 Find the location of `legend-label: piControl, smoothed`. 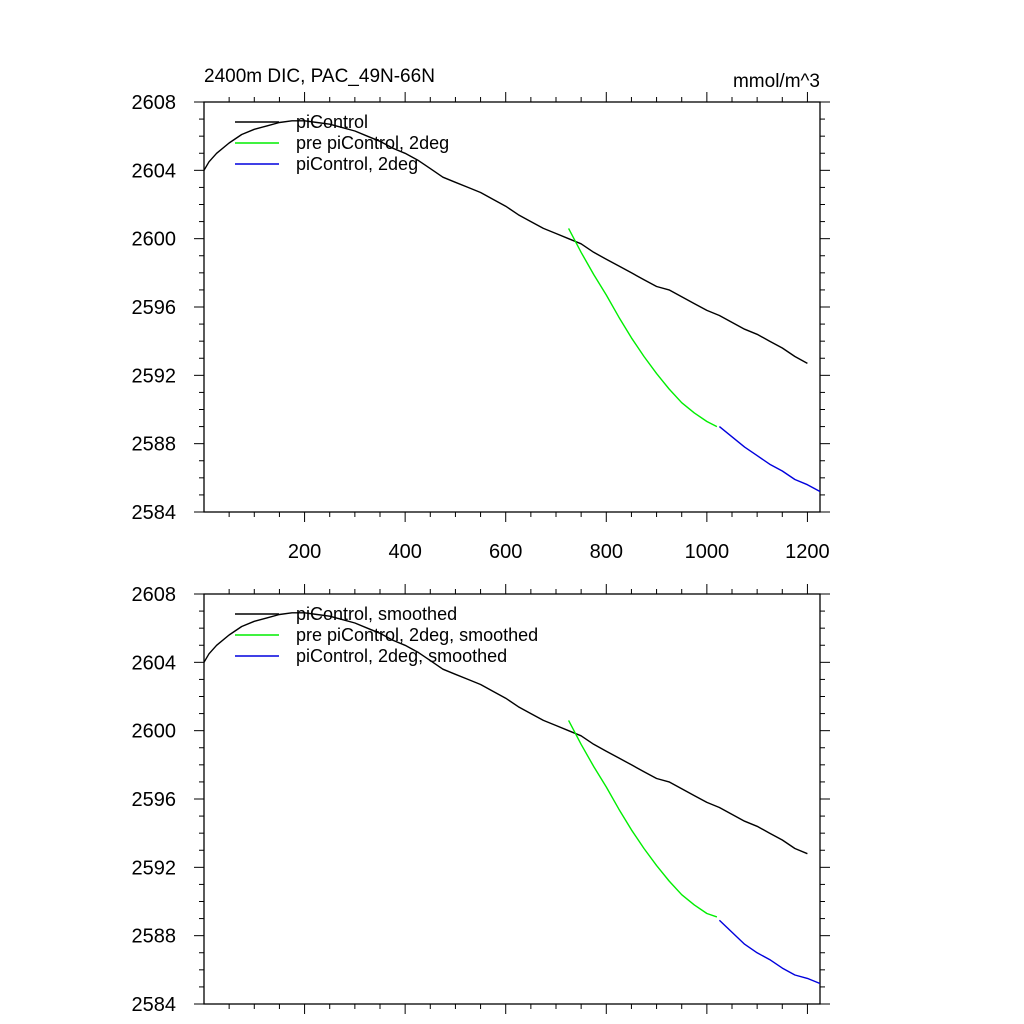

legend-label: piControl, smoothed is located at coordinates (376, 614).